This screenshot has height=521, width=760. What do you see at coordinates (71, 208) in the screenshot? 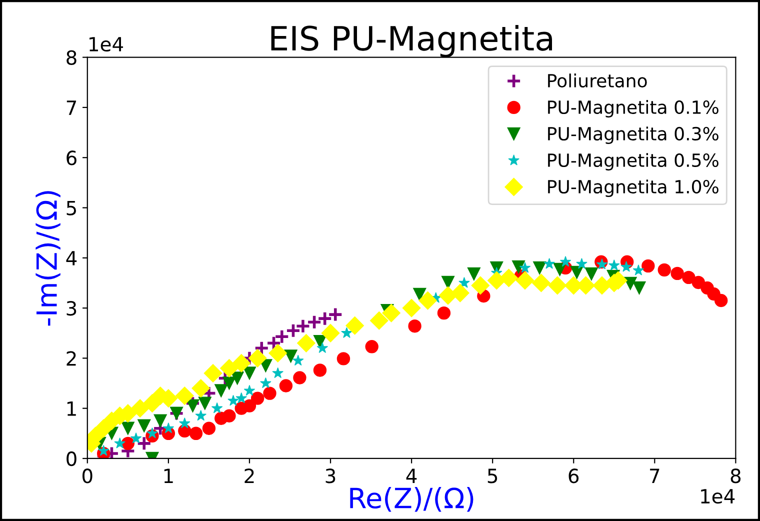
I see `y-tick-label: 5` at bounding box center [71, 208].